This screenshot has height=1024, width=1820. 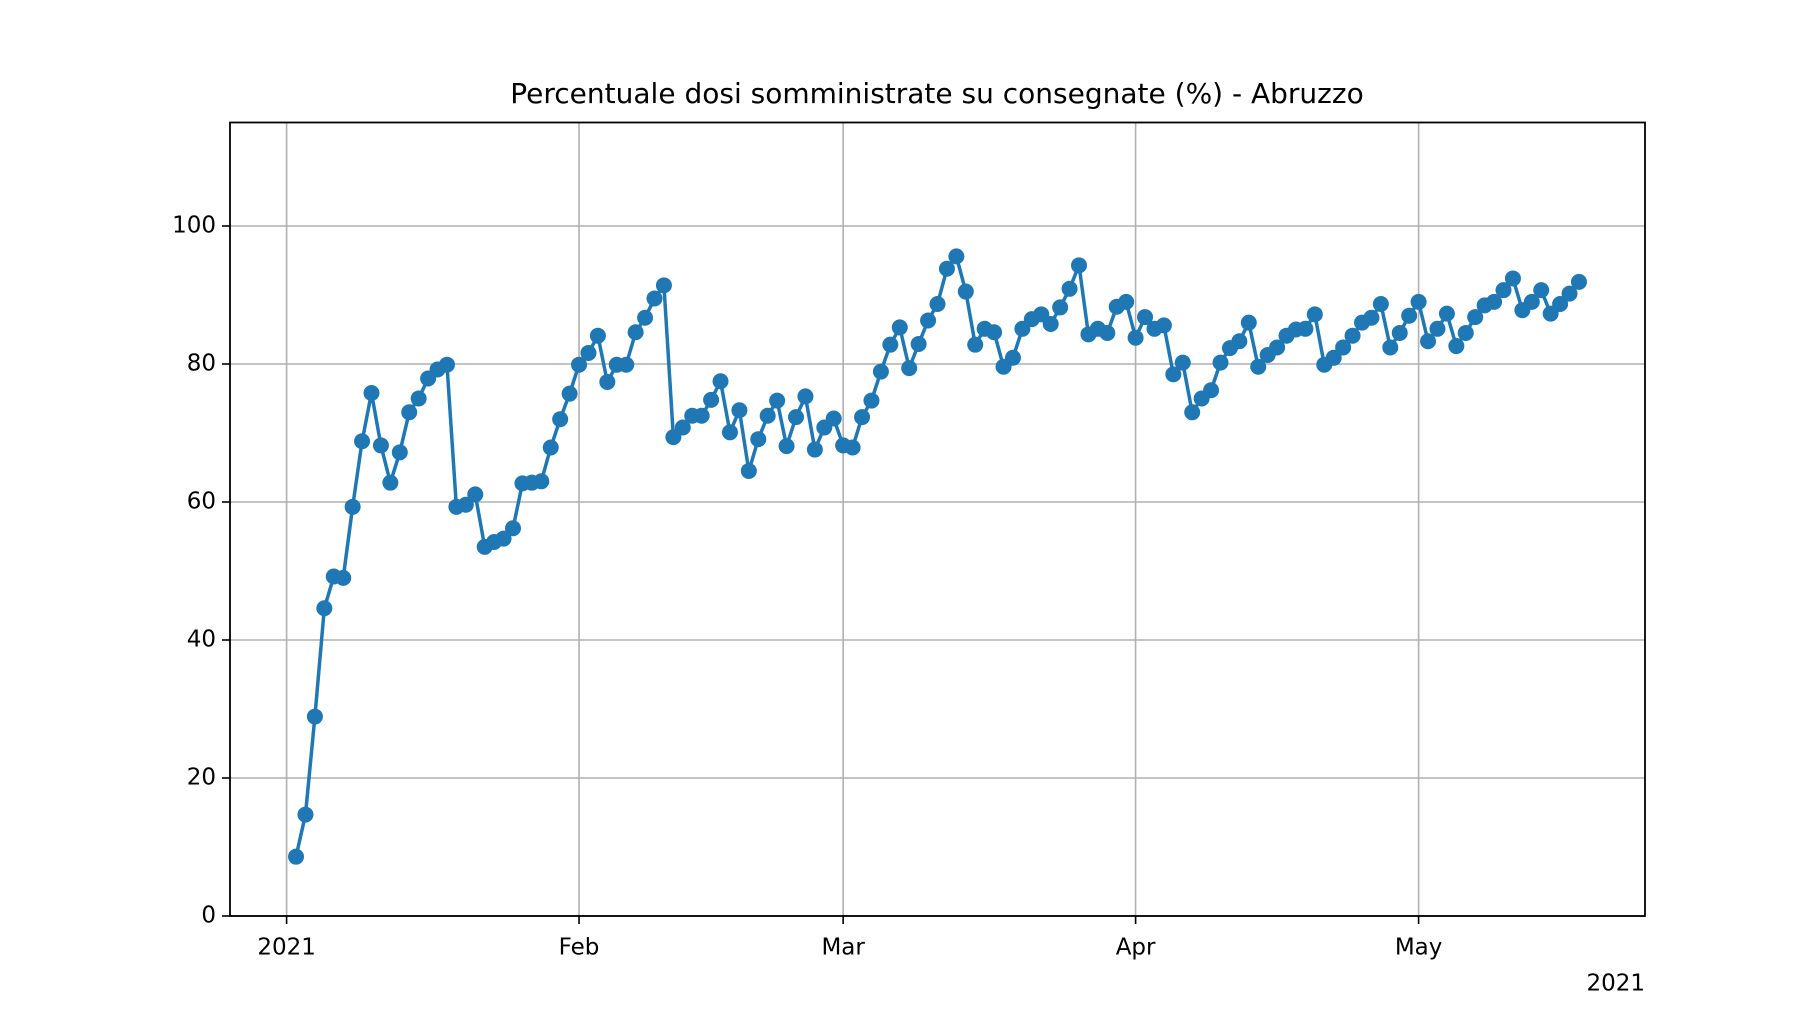 What do you see at coordinates (1615, 984) in the screenshot?
I see `x-offset-label: 2021` at bounding box center [1615, 984].